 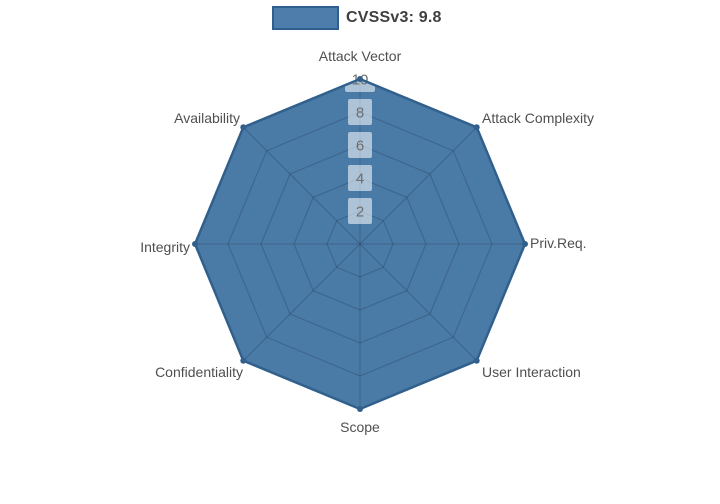 What do you see at coordinates (538, 118) in the screenshot?
I see `axis-label-attack-complexity: Attack Complexity` at bounding box center [538, 118].